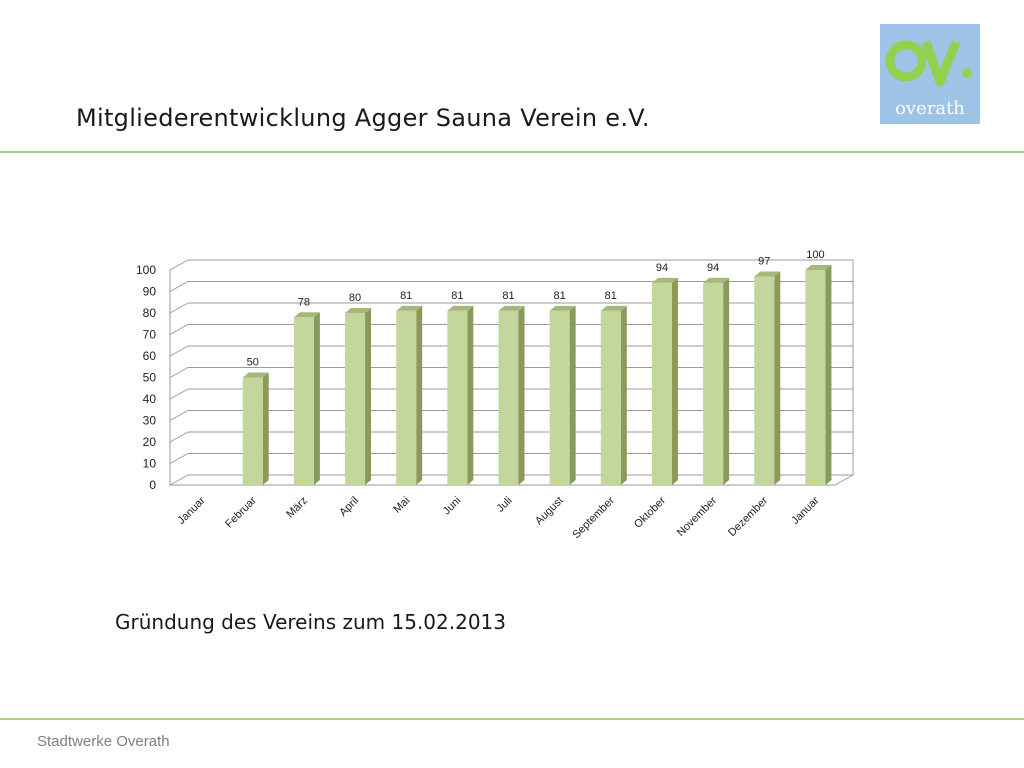  Describe the element at coordinates (504, 505) in the screenshot. I see `x-tick-label: Juli` at that location.